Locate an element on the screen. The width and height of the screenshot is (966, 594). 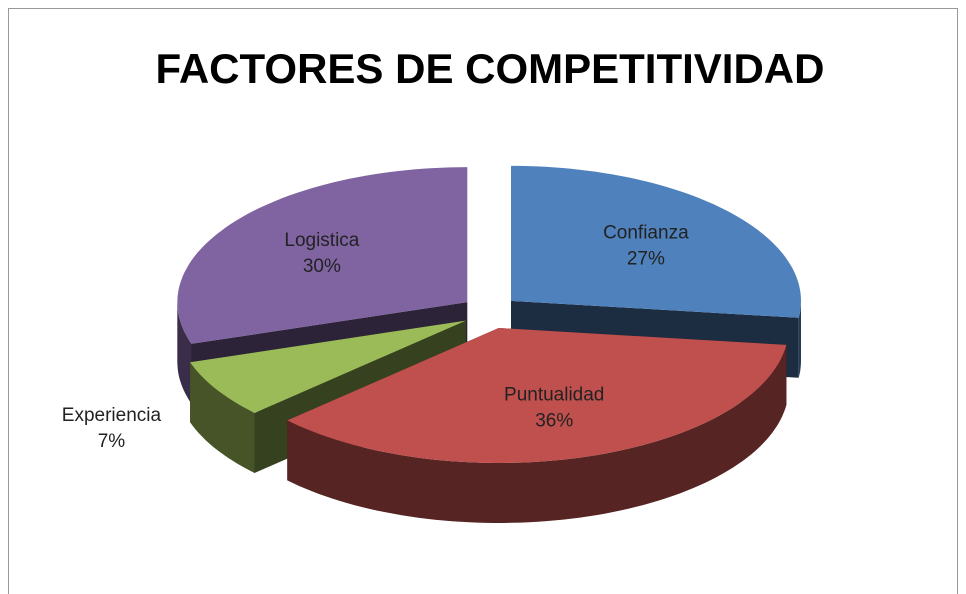
slice-label: Confianza is located at coordinates (646, 233).